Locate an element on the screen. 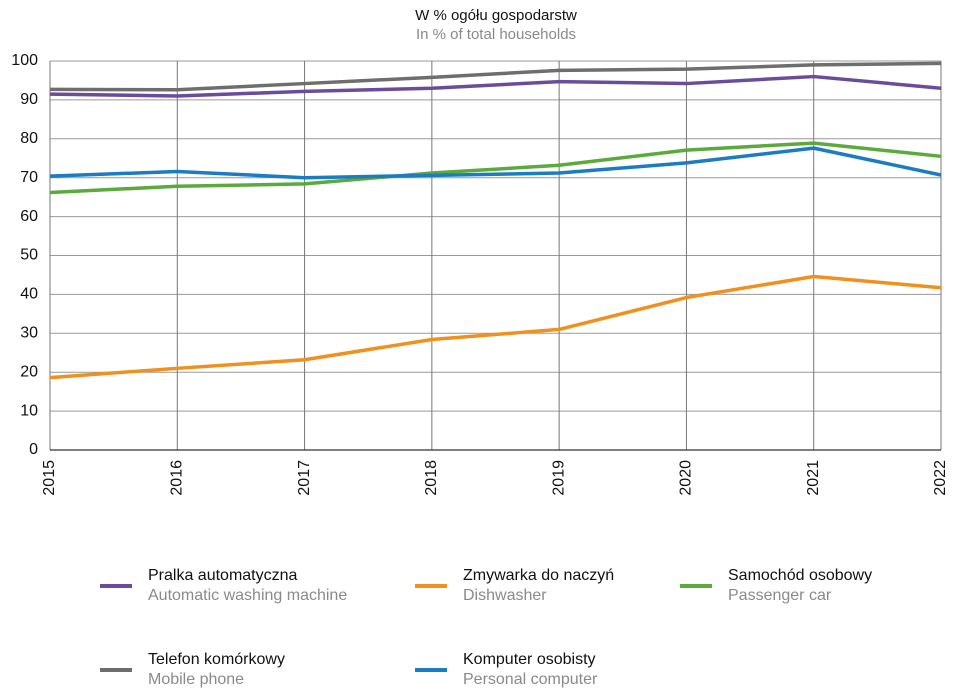 The image size is (956, 689). y-tick-label: 0 is located at coordinates (33, 449).